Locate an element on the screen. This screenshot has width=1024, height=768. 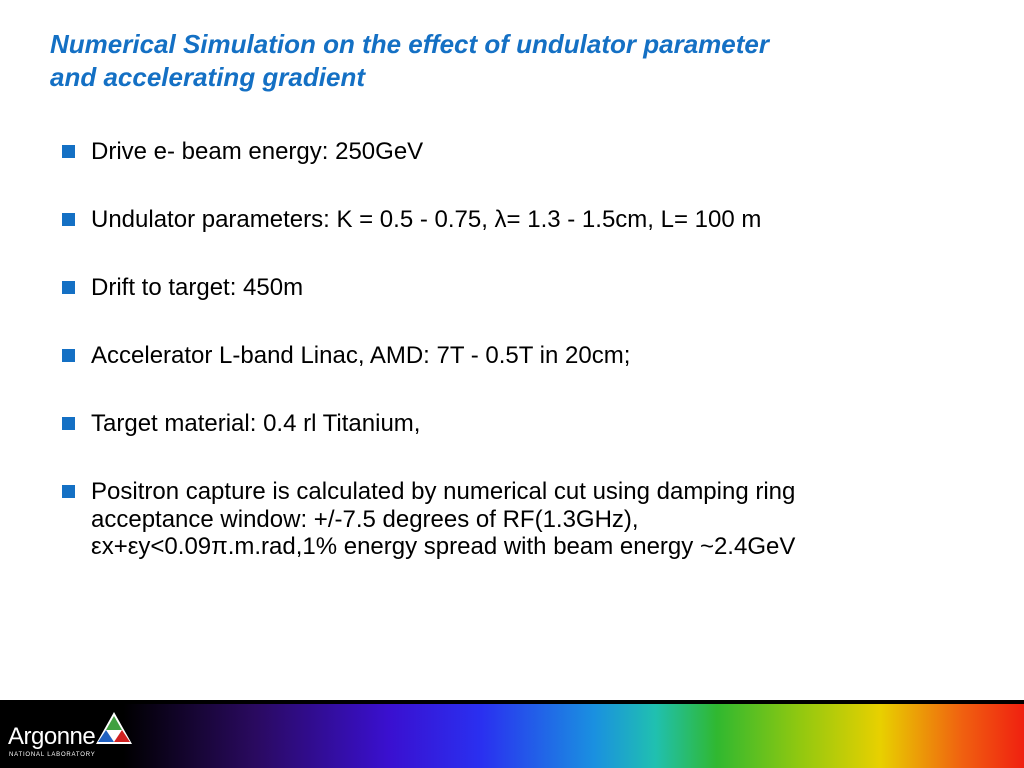
footer: Argonne NATIONAL LABORATORY is located at coordinates (512, 734).